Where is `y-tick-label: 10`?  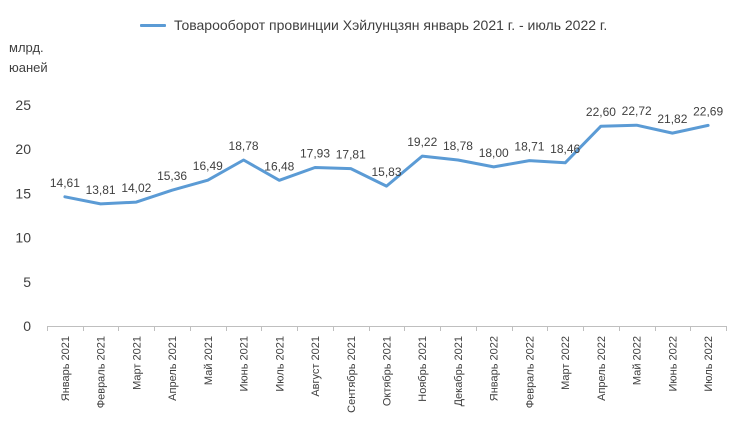
y-tick-label: 10 is located at coordinates (23, 238).